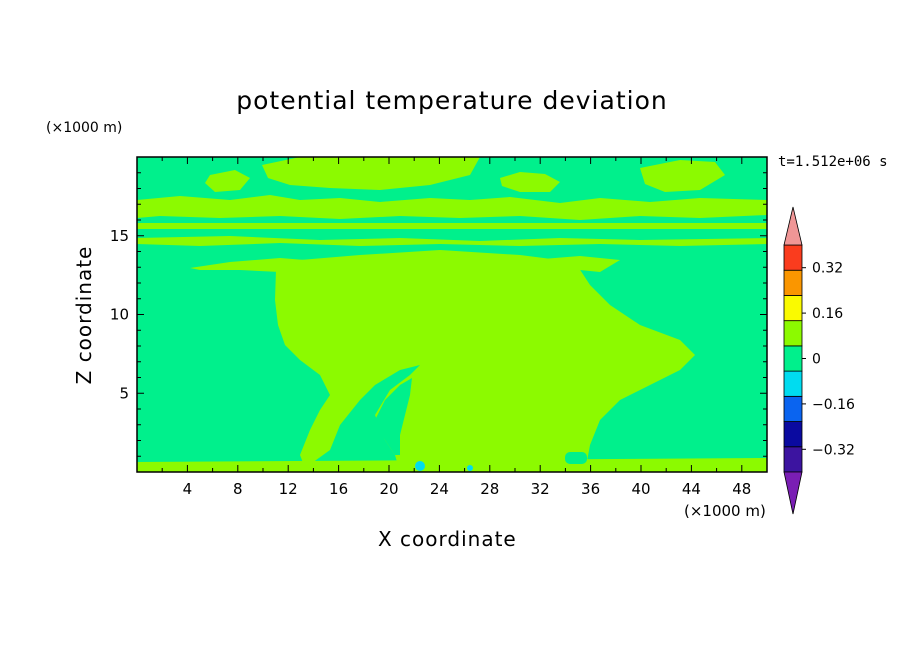 The height and width of the screenshot is (654, 904). What do you see at coordinates (188, 489) in the screenshot?
I see `x-tick-label: 4` at bounding box center [188, 489].